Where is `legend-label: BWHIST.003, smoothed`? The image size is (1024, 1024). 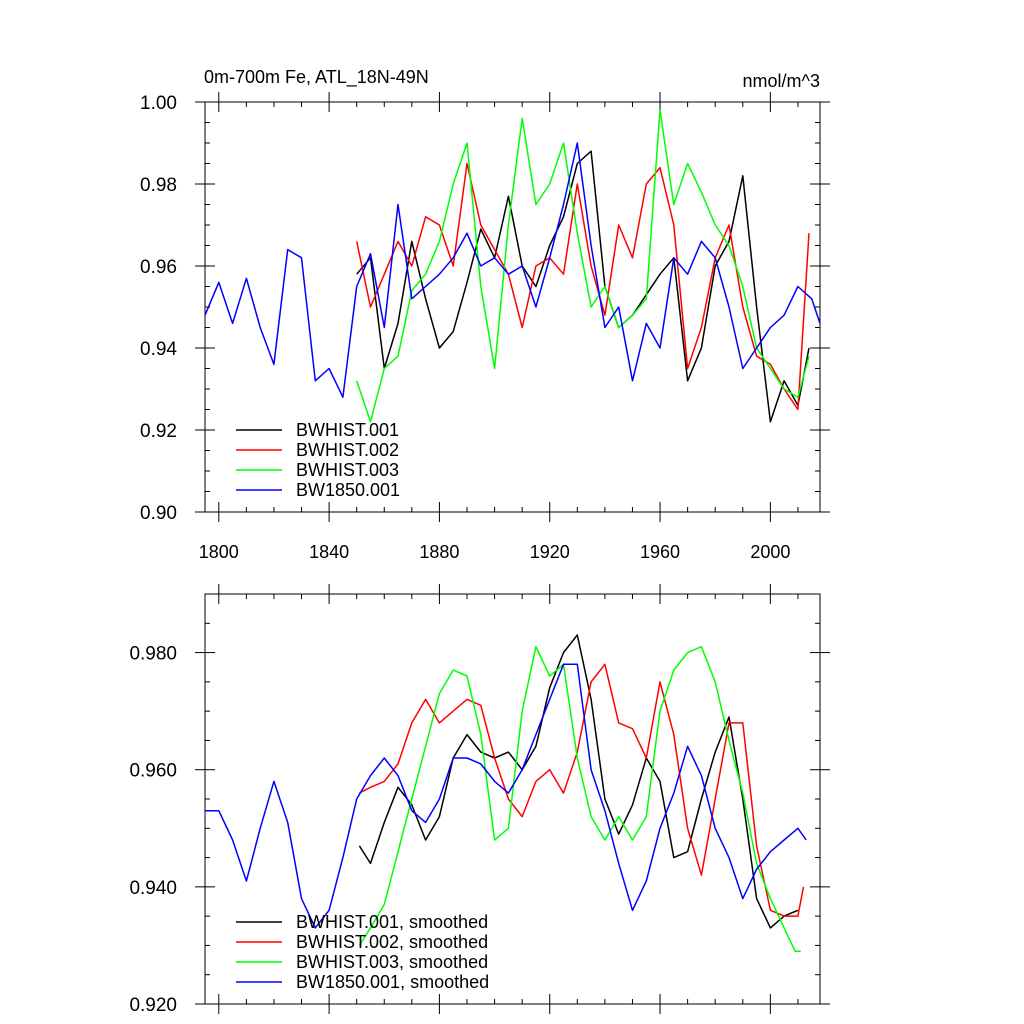
legend-label: BWHIST.003, smoothed is located at coordinates (392, 962).